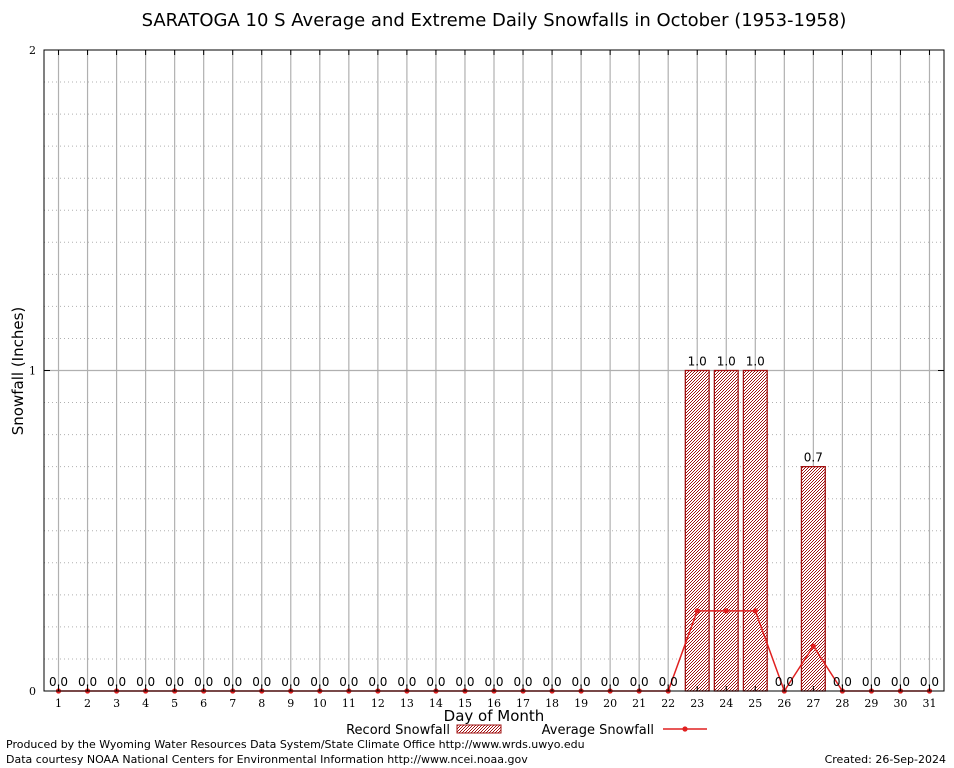 Image resolution: width=954 pixels, height=768 pixels. What do you see at coordinates (813, 703) in the screenshot?
I see `x-tick-label: 27` at bounding box center [813, 703].